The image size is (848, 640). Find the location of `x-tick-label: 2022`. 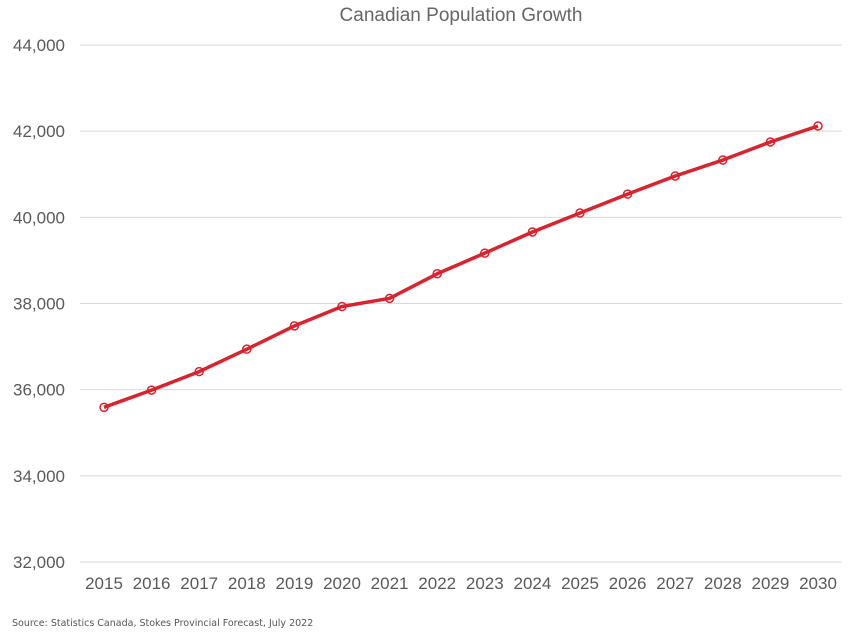

x-tick-label: 2022 is located at coordinates (437, 583).